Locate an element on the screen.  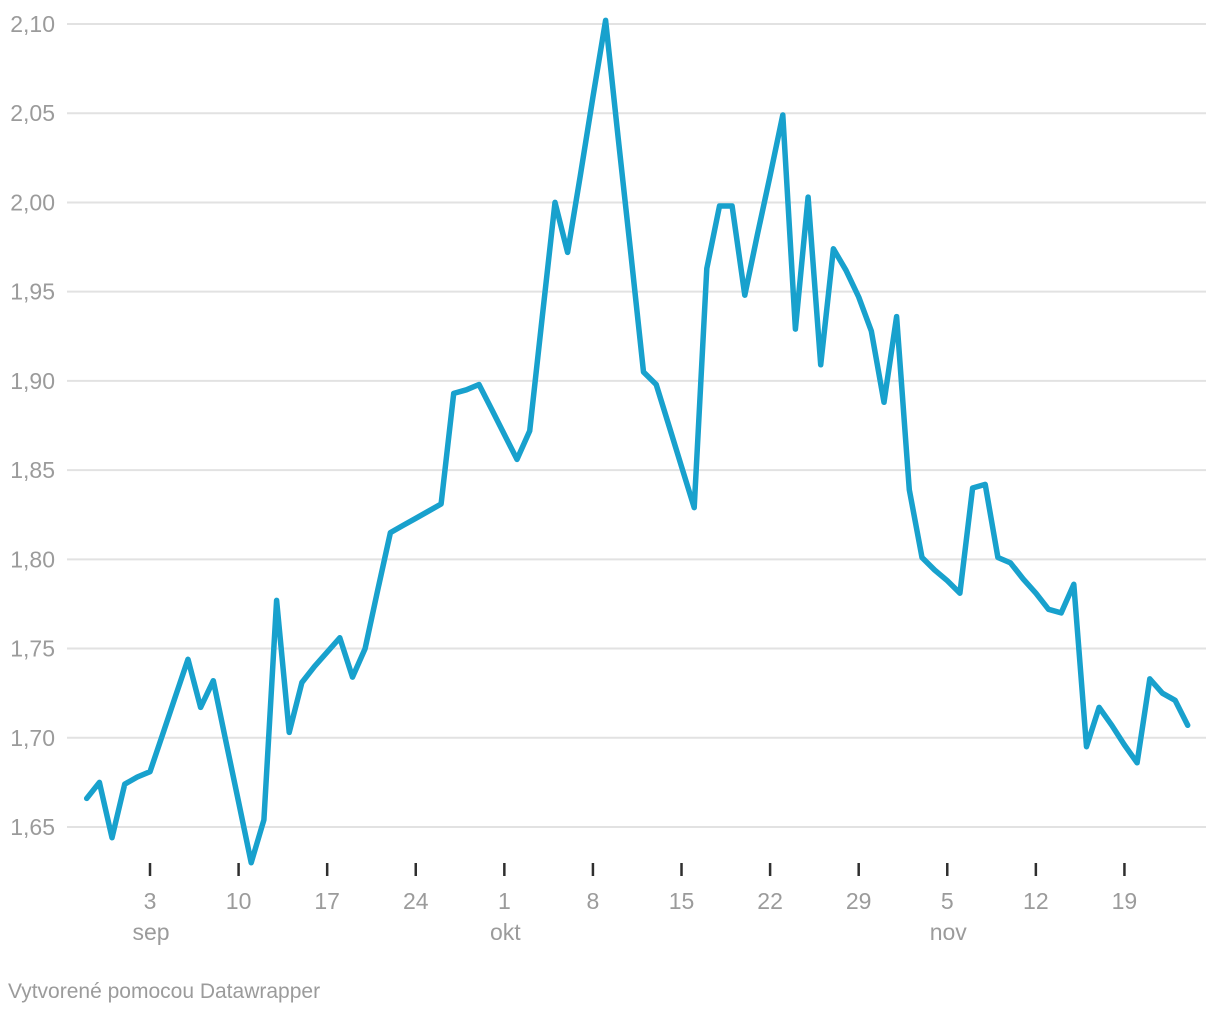
x-axis-day-label: 12 is located at coordinates (1036, 901).